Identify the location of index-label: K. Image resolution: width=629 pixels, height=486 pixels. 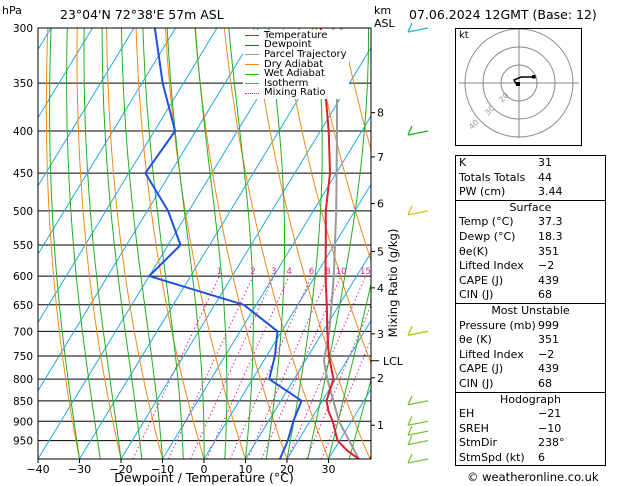
(463, 162).